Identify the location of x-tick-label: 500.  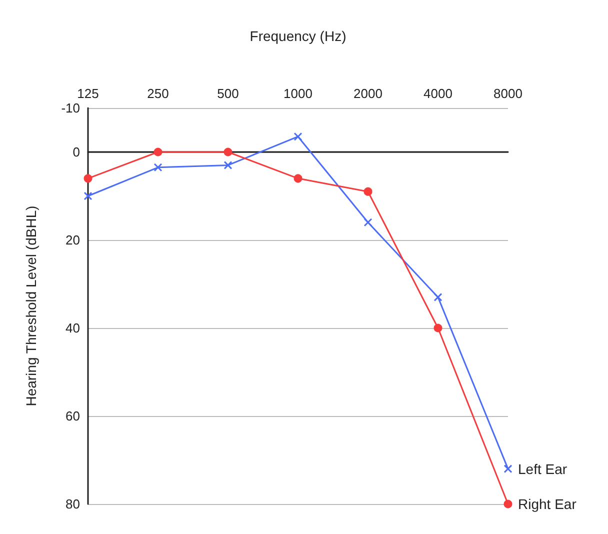
(228, 93).